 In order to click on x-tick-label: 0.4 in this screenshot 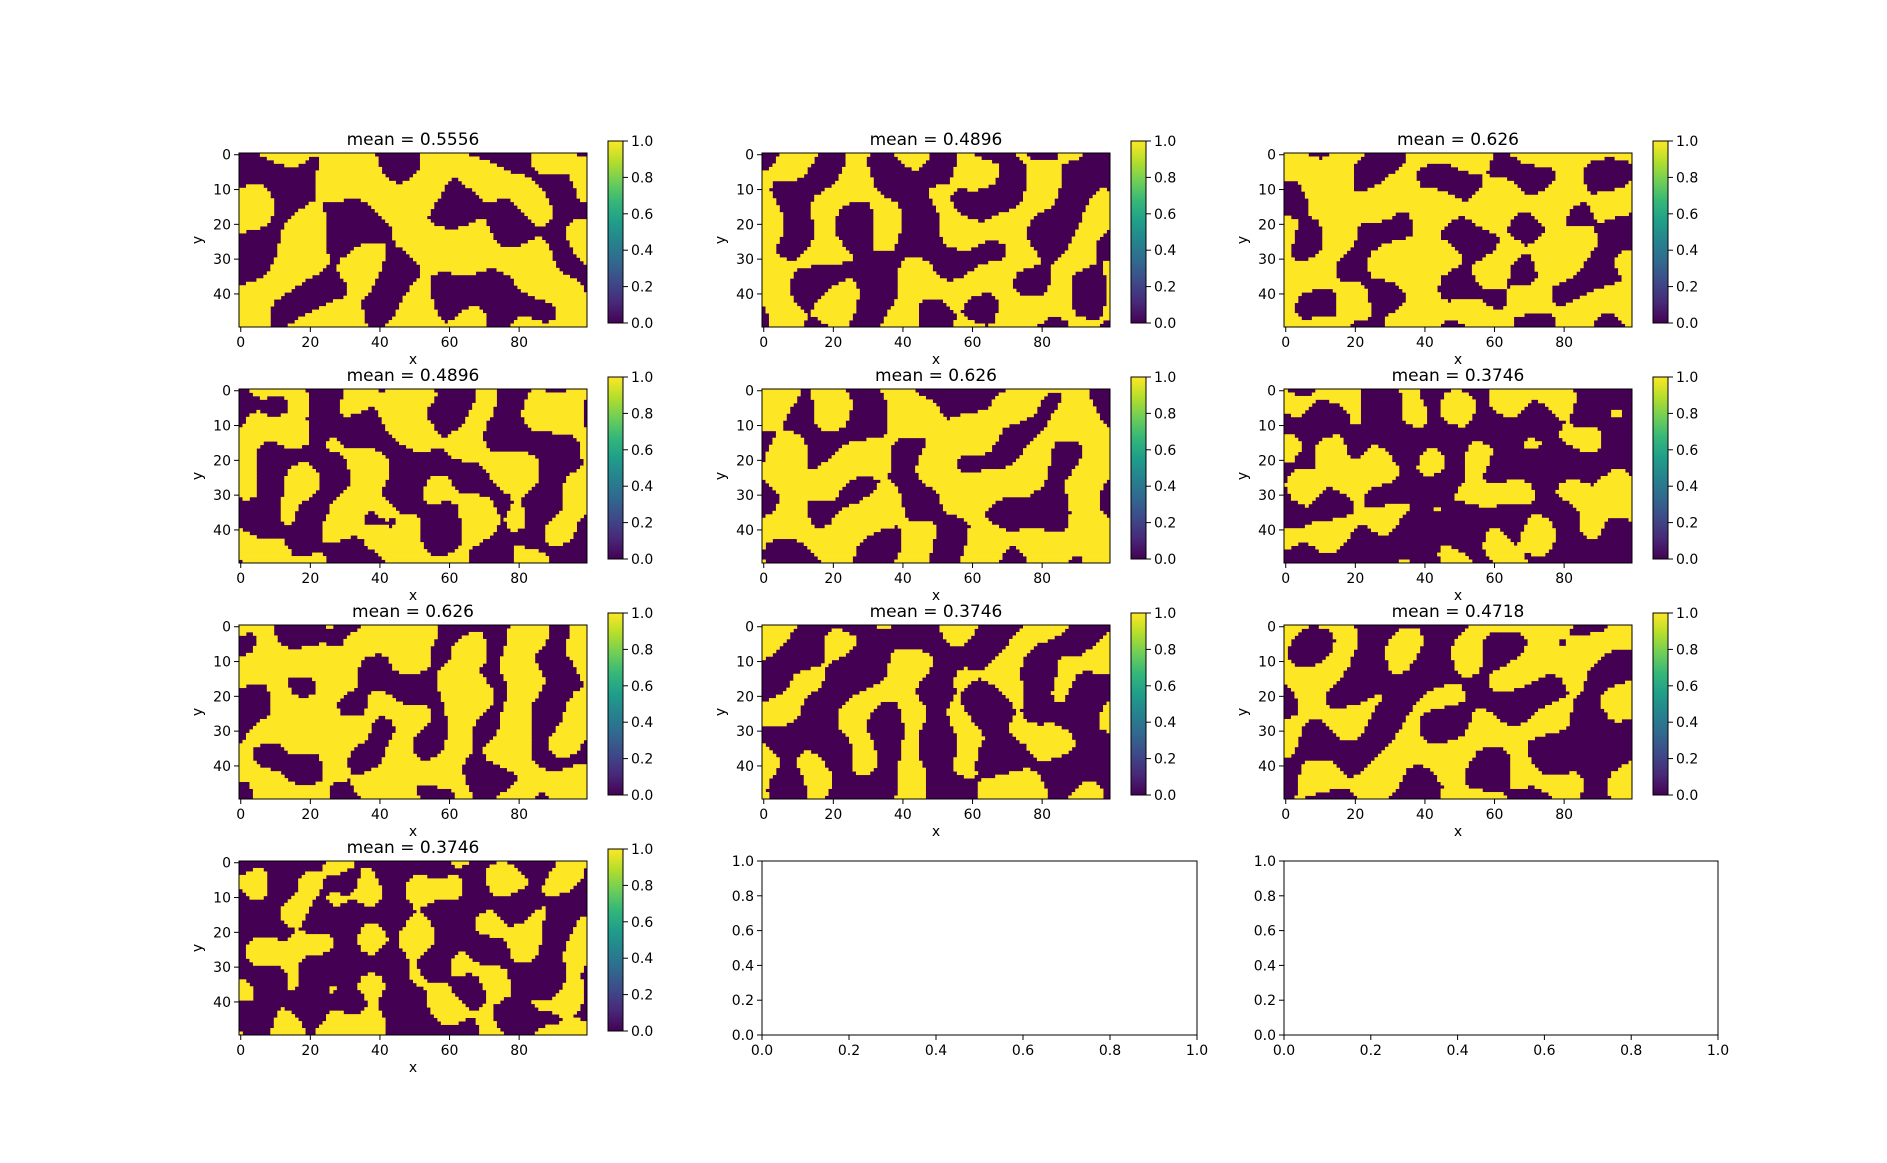, I will do `click(936, 1051)`.